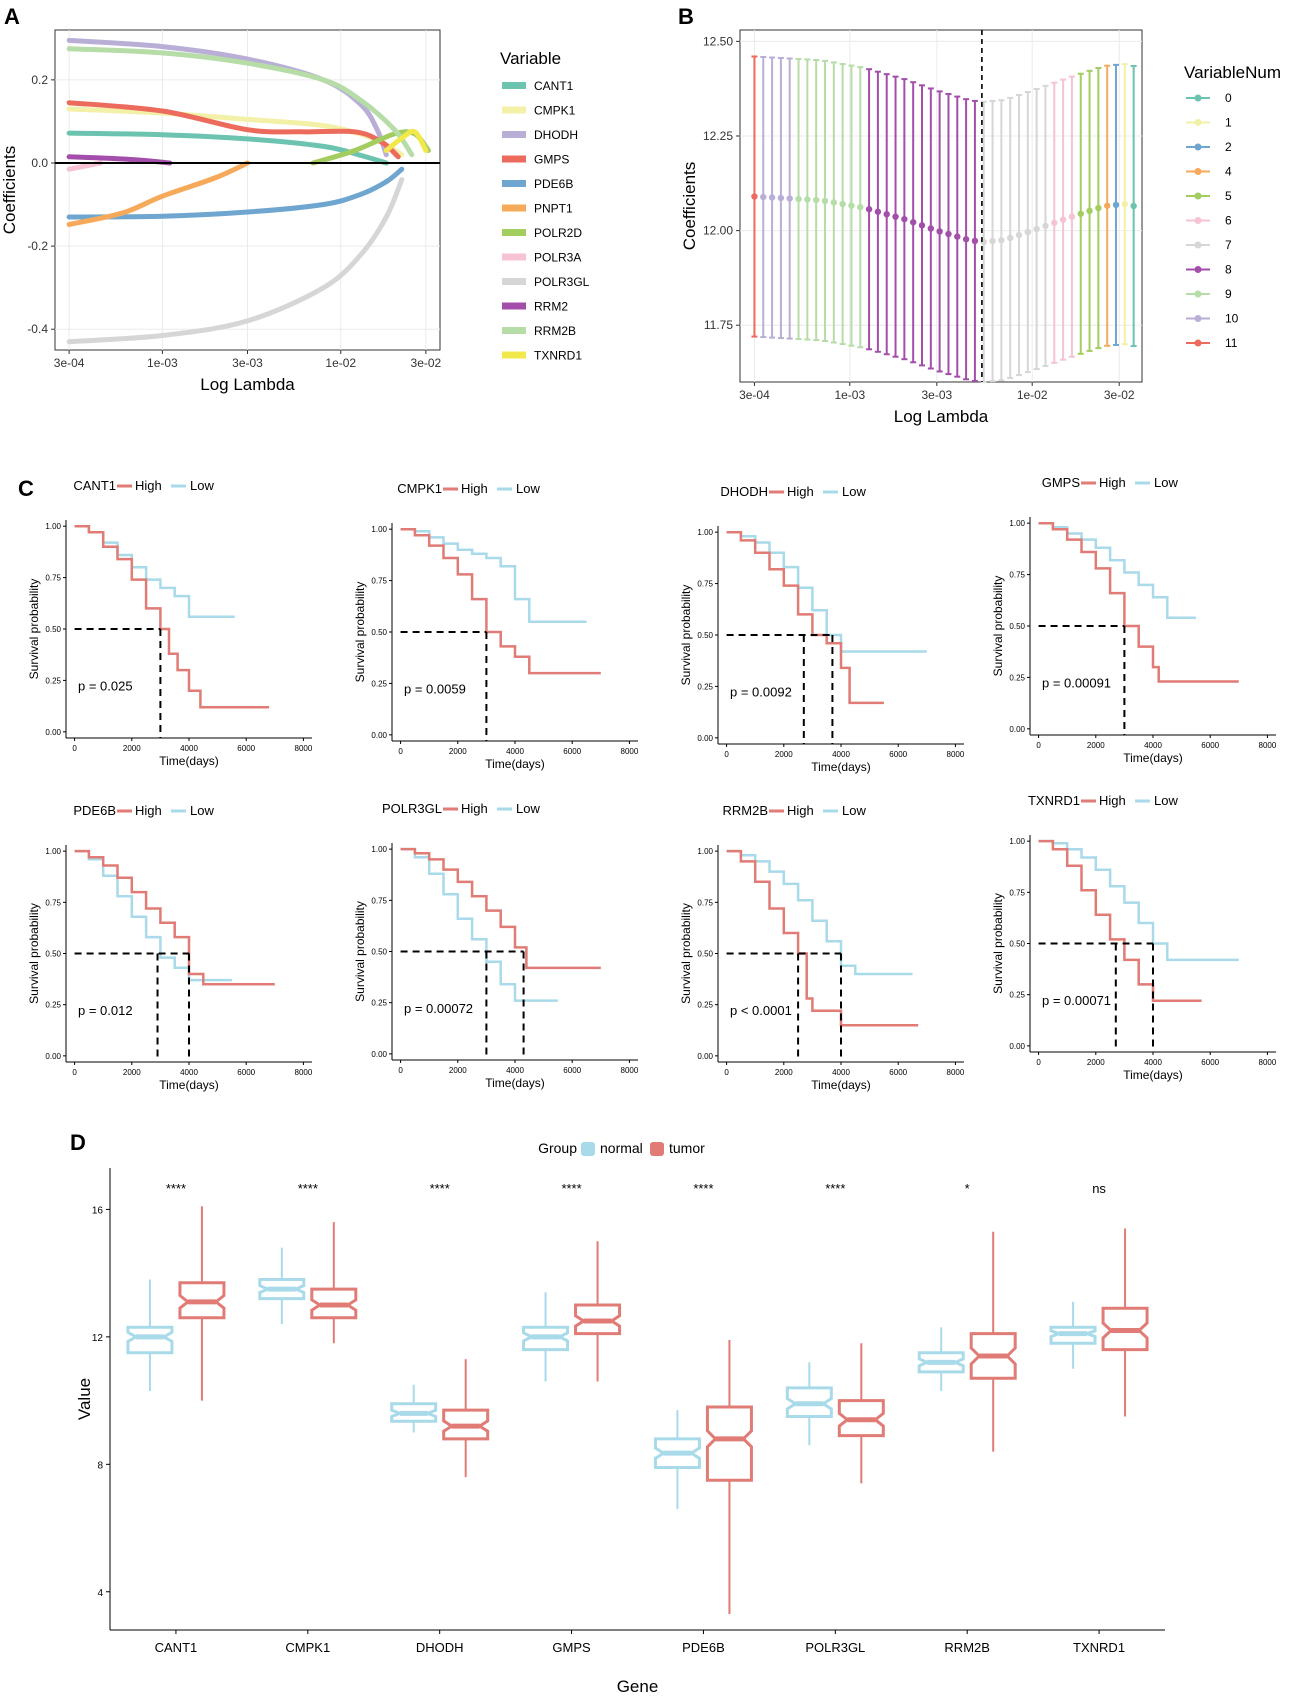 Image resolution: width=1294 pixels, height=1700 pixels. I want to click on legend-label: 8, so click(1228, 270).